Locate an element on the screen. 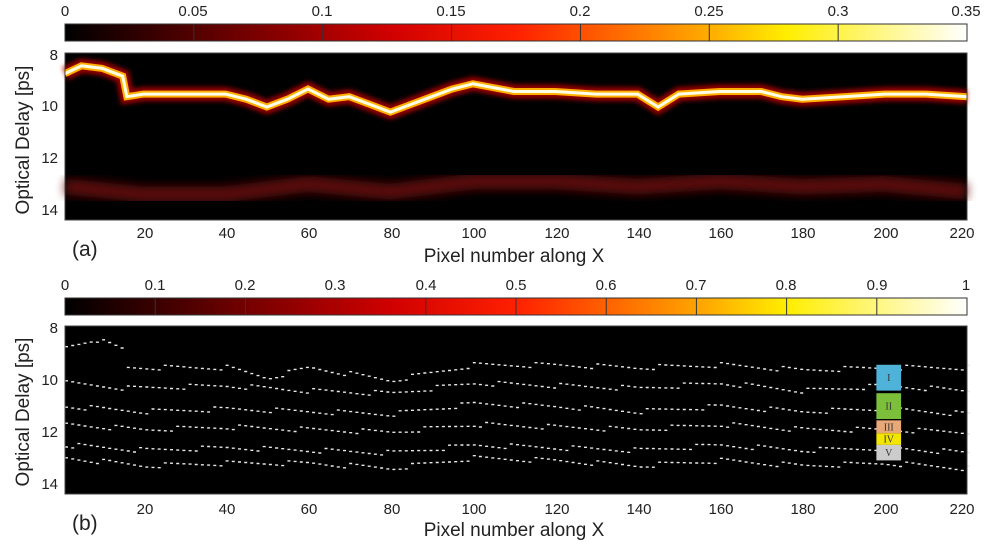 The width and height of the screenshot is (988, 544). y-axis-label-b: Optical Delay [ps] is located at coordinates (23, 412).